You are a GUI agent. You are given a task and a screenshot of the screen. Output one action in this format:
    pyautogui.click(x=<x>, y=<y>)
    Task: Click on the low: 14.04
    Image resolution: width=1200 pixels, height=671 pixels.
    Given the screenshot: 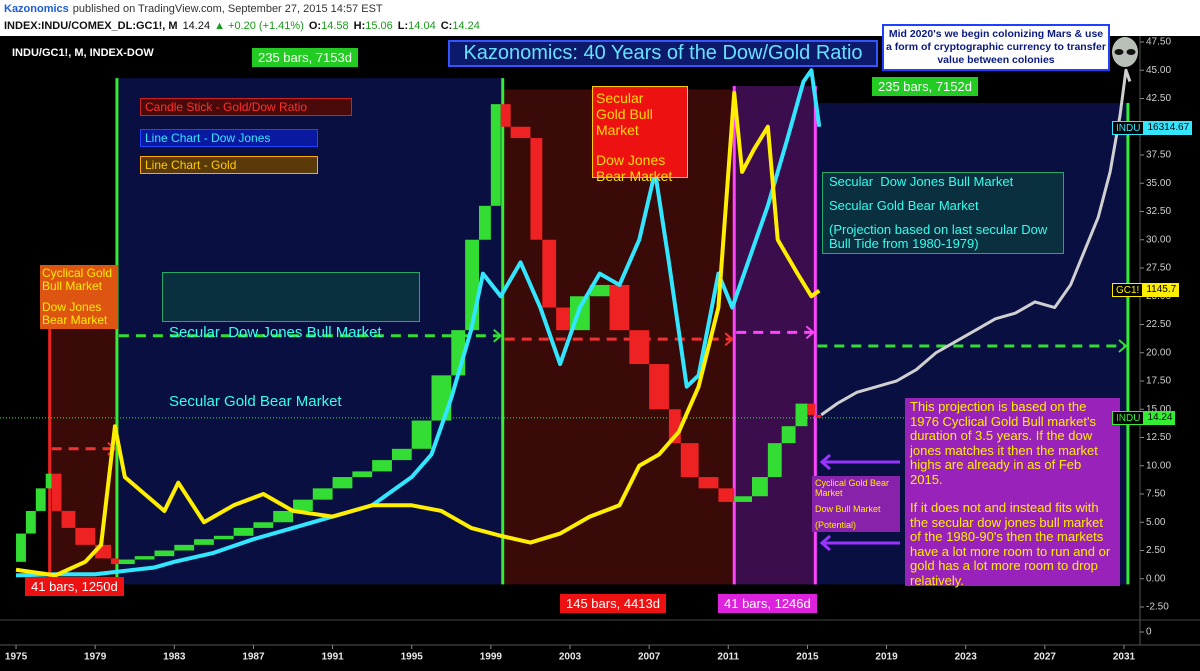 What is the action you would take?
    pyautogui.click(x=422, y=26)
    